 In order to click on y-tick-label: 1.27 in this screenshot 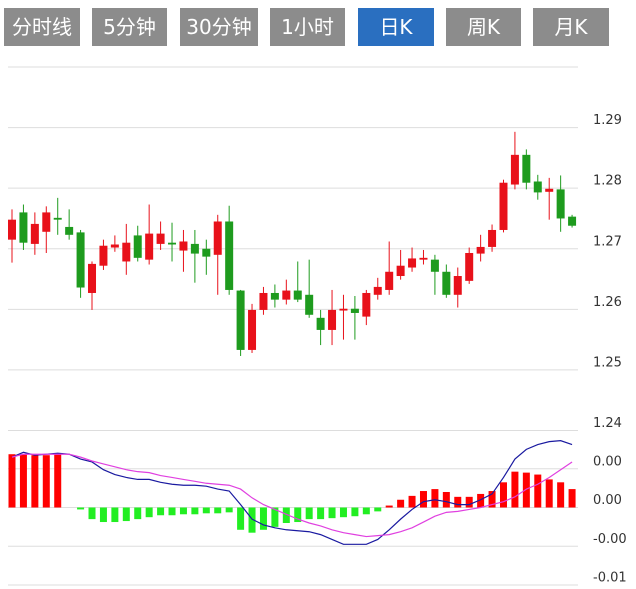, I will do `click(607, 241)`.